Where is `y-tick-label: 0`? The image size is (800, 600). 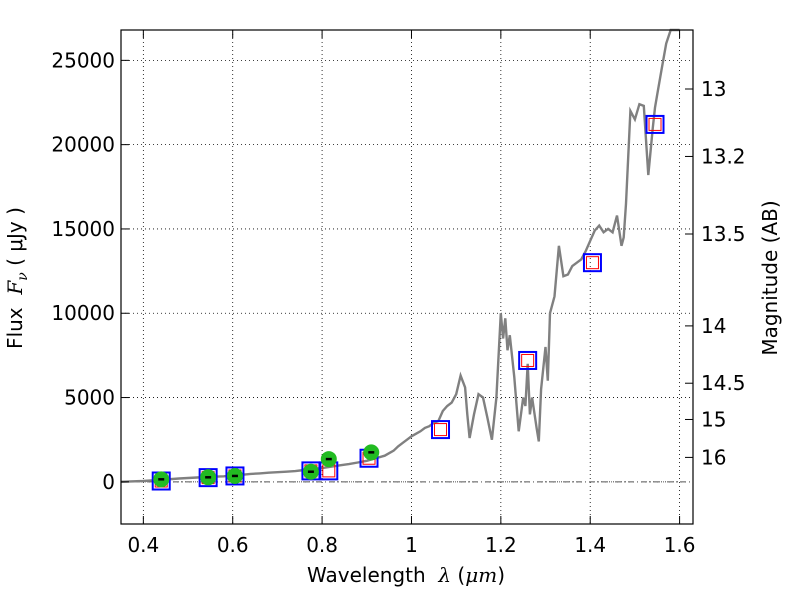 y-tick-label: 0 is located at coordinates (108, 482).